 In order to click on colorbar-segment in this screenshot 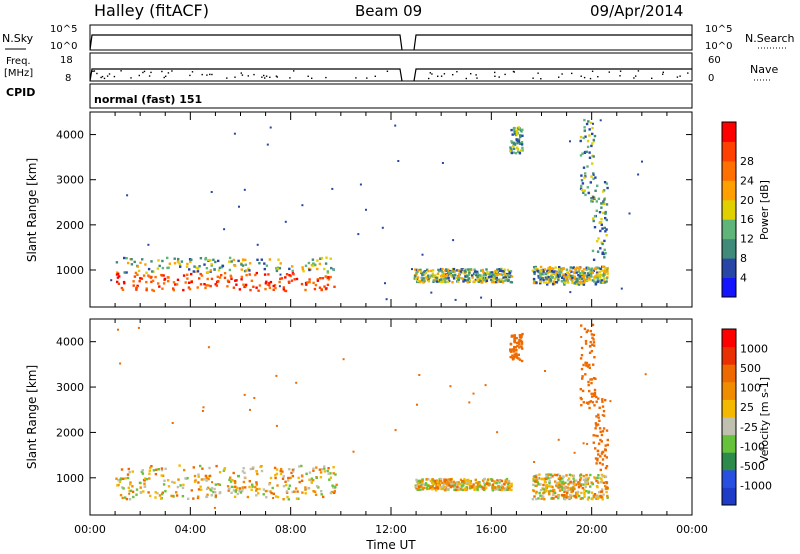, I will do `click(729, 461)`.